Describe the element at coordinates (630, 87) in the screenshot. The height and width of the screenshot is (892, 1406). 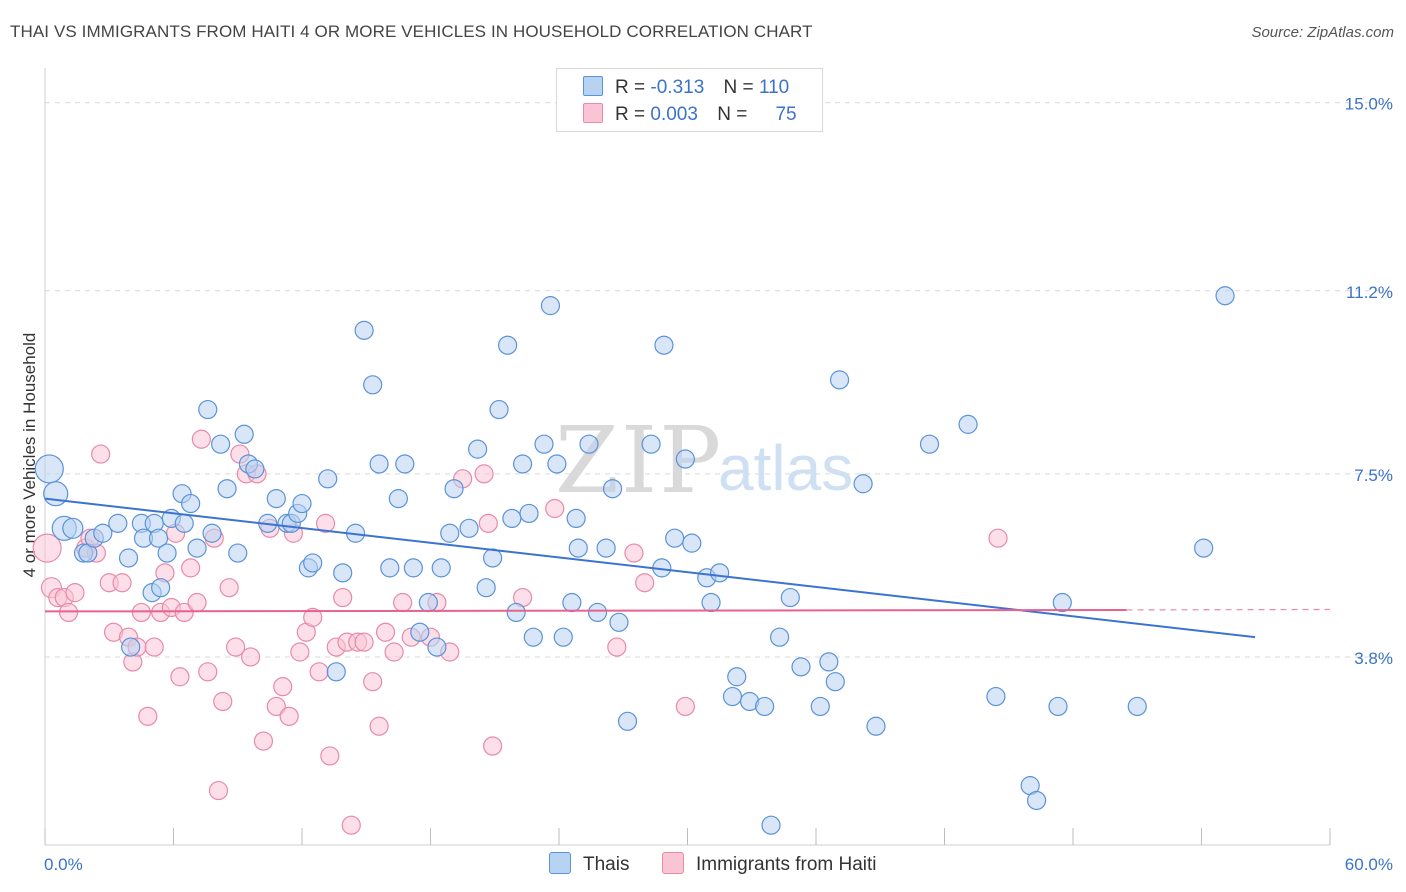
I see `legend-r-label: R =` at that location.